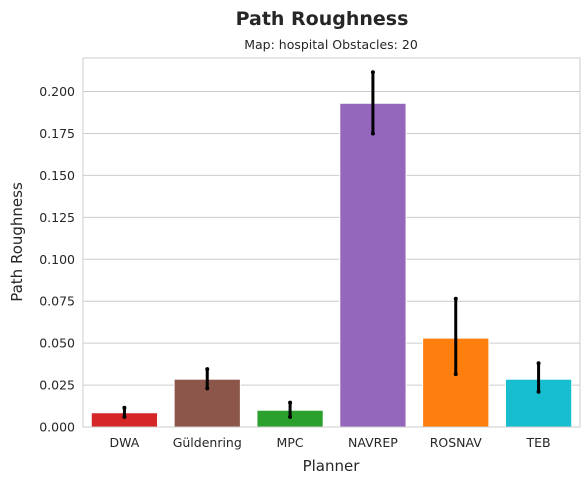  I want to click on y-tick-label: 0.100, so click(57, 259).